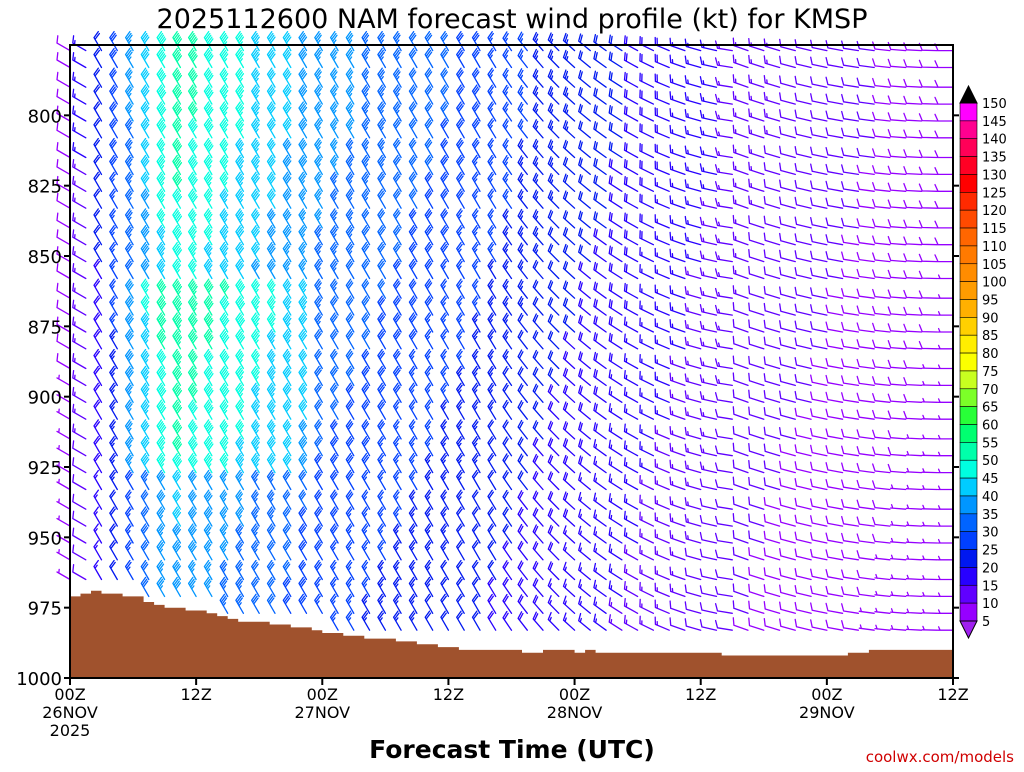 The width and height of the screenshot is (1024, 772). What do you see at coordinates (940, 757) in the screenshot?
I see `credit-text: coolwx.com/models` at bounding box center [940, 757].